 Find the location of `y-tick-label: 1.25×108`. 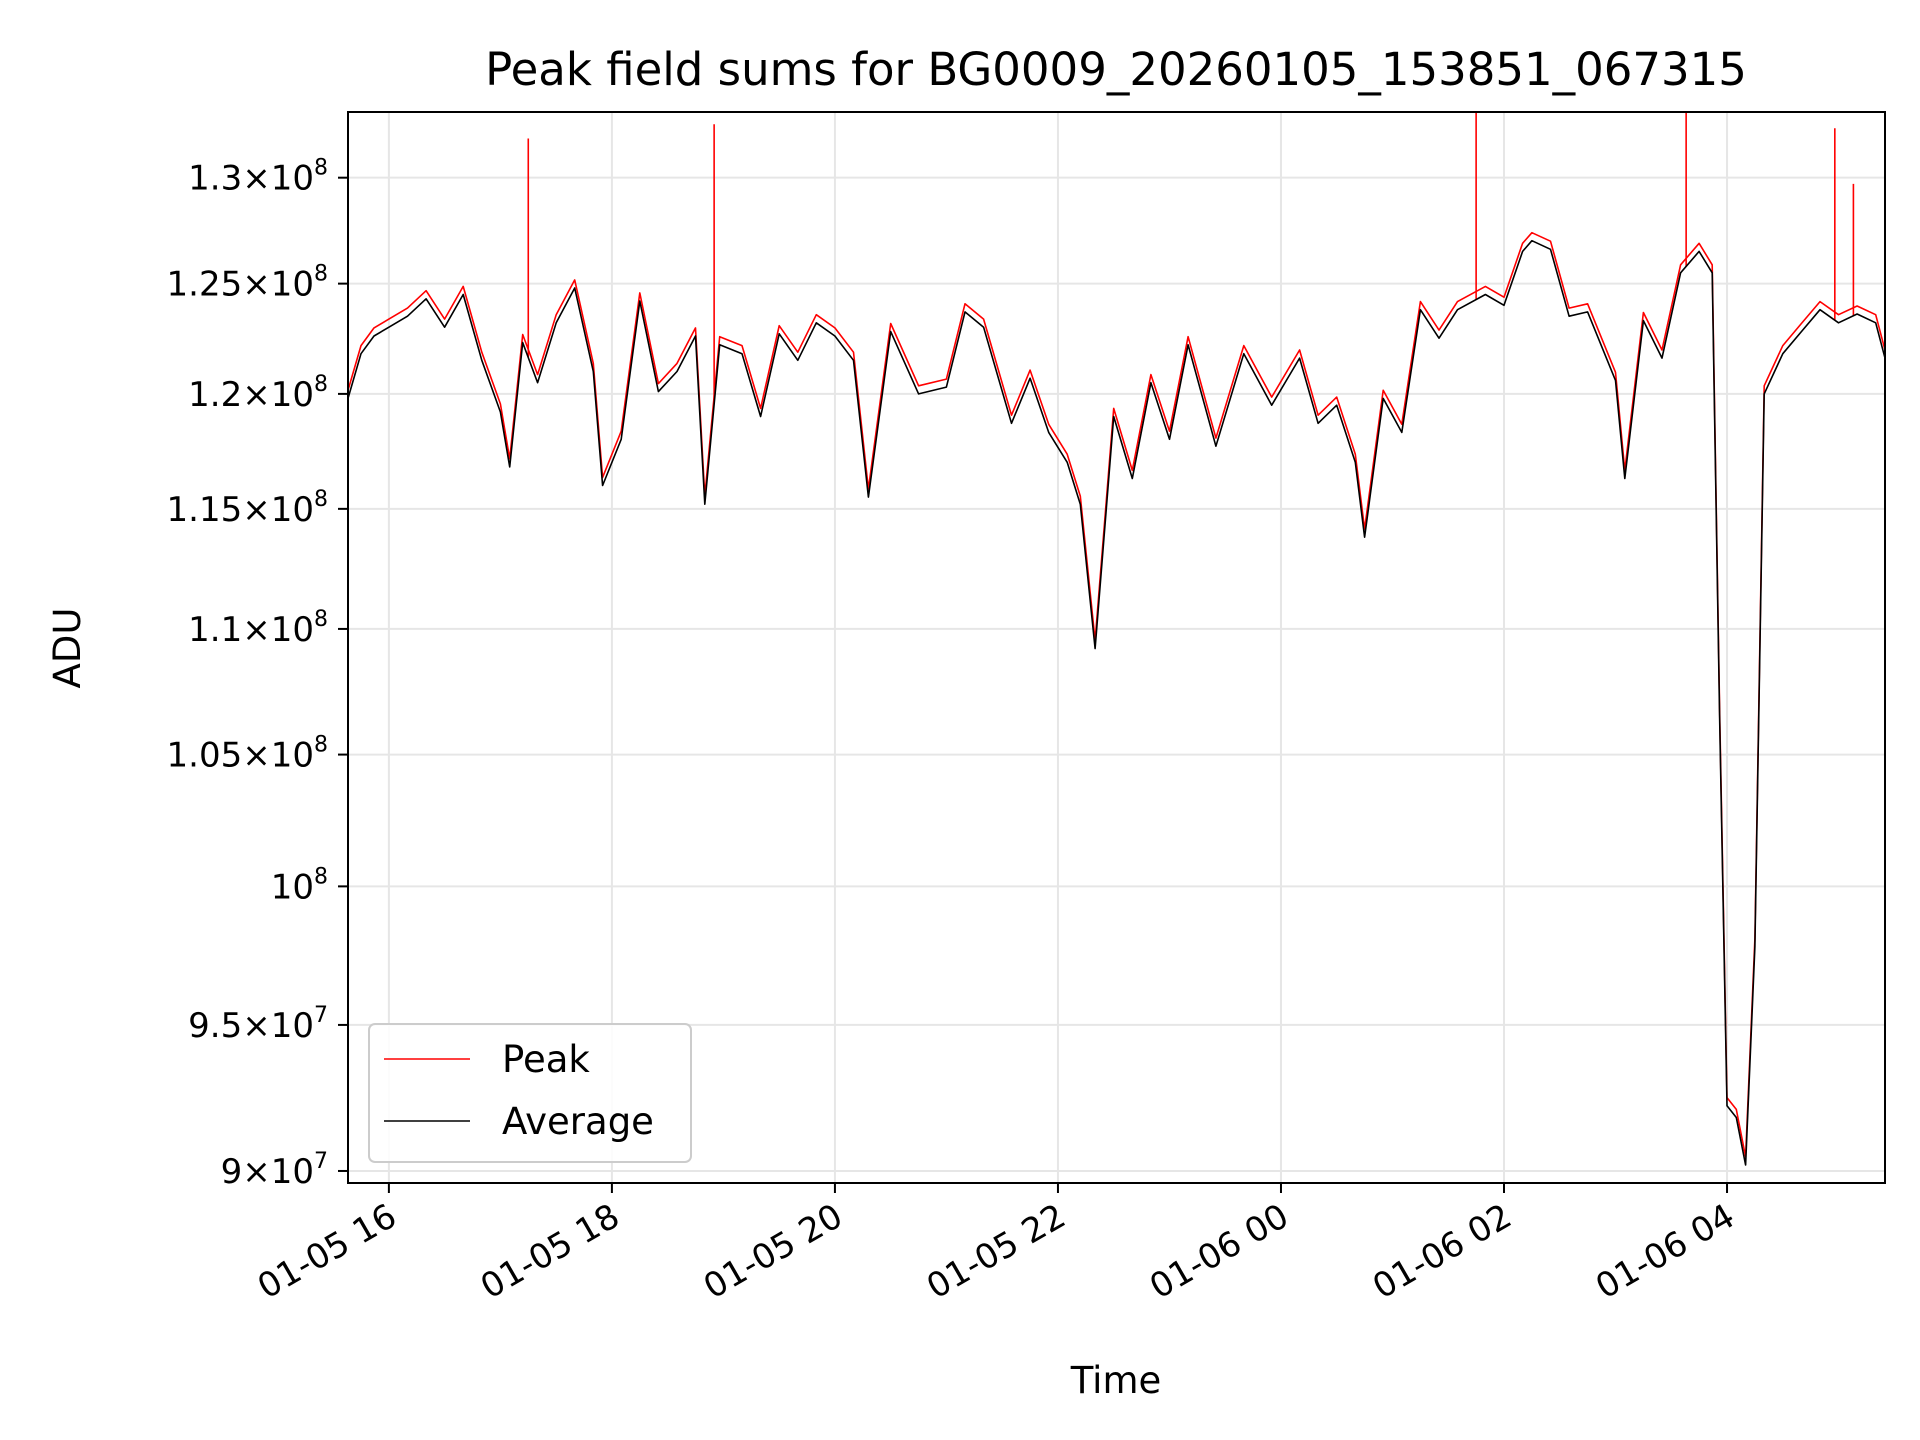

y-tick-label: 1.25×108 is located at coordinates (247, 283).